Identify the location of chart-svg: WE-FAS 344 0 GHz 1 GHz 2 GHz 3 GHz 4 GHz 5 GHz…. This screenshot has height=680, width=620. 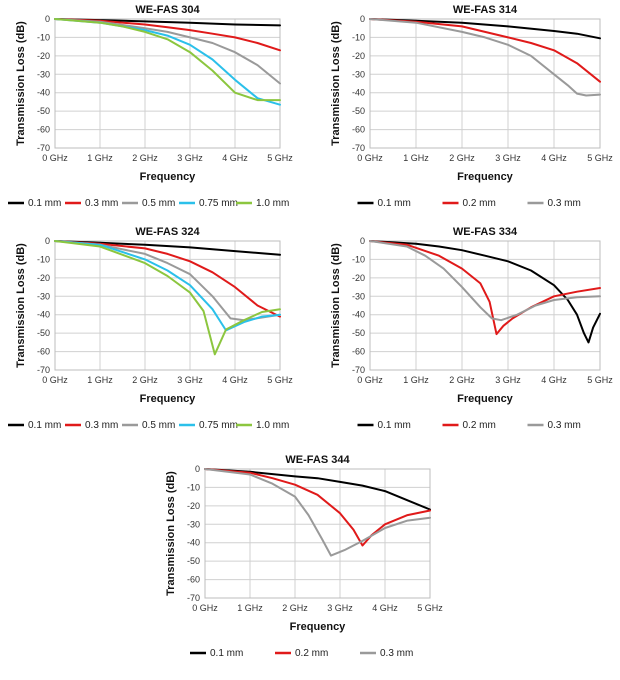
(304, 556).